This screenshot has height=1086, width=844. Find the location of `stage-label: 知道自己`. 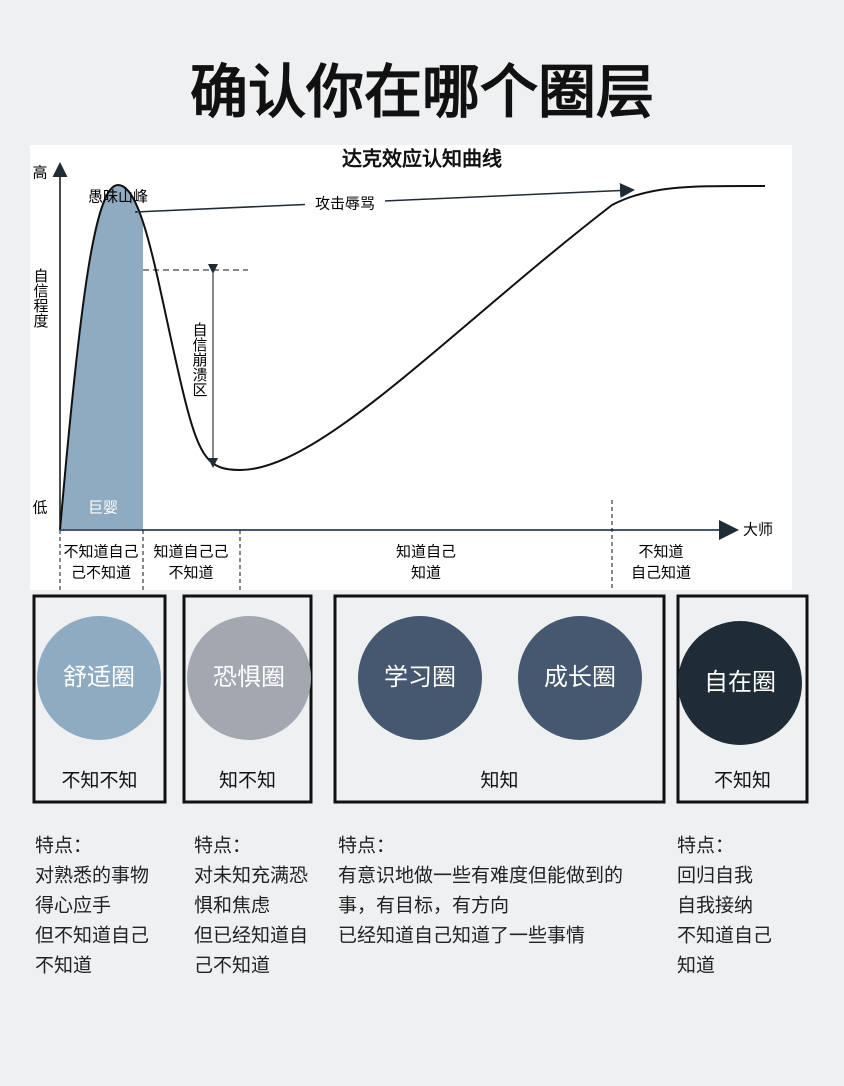

stage-label: 知道自己 is located at coordinates (426, 552).